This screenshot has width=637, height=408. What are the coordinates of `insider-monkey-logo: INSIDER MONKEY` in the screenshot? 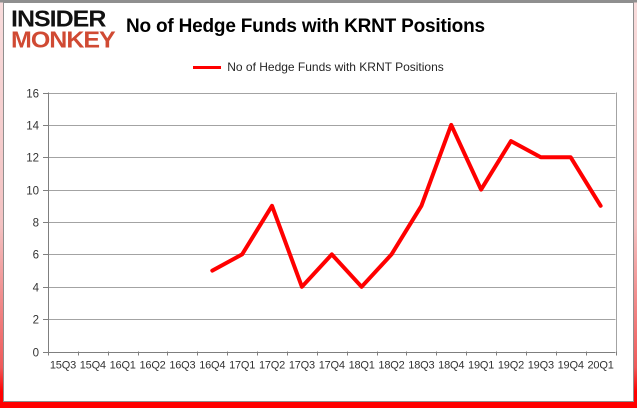 It's located at (63, 29).